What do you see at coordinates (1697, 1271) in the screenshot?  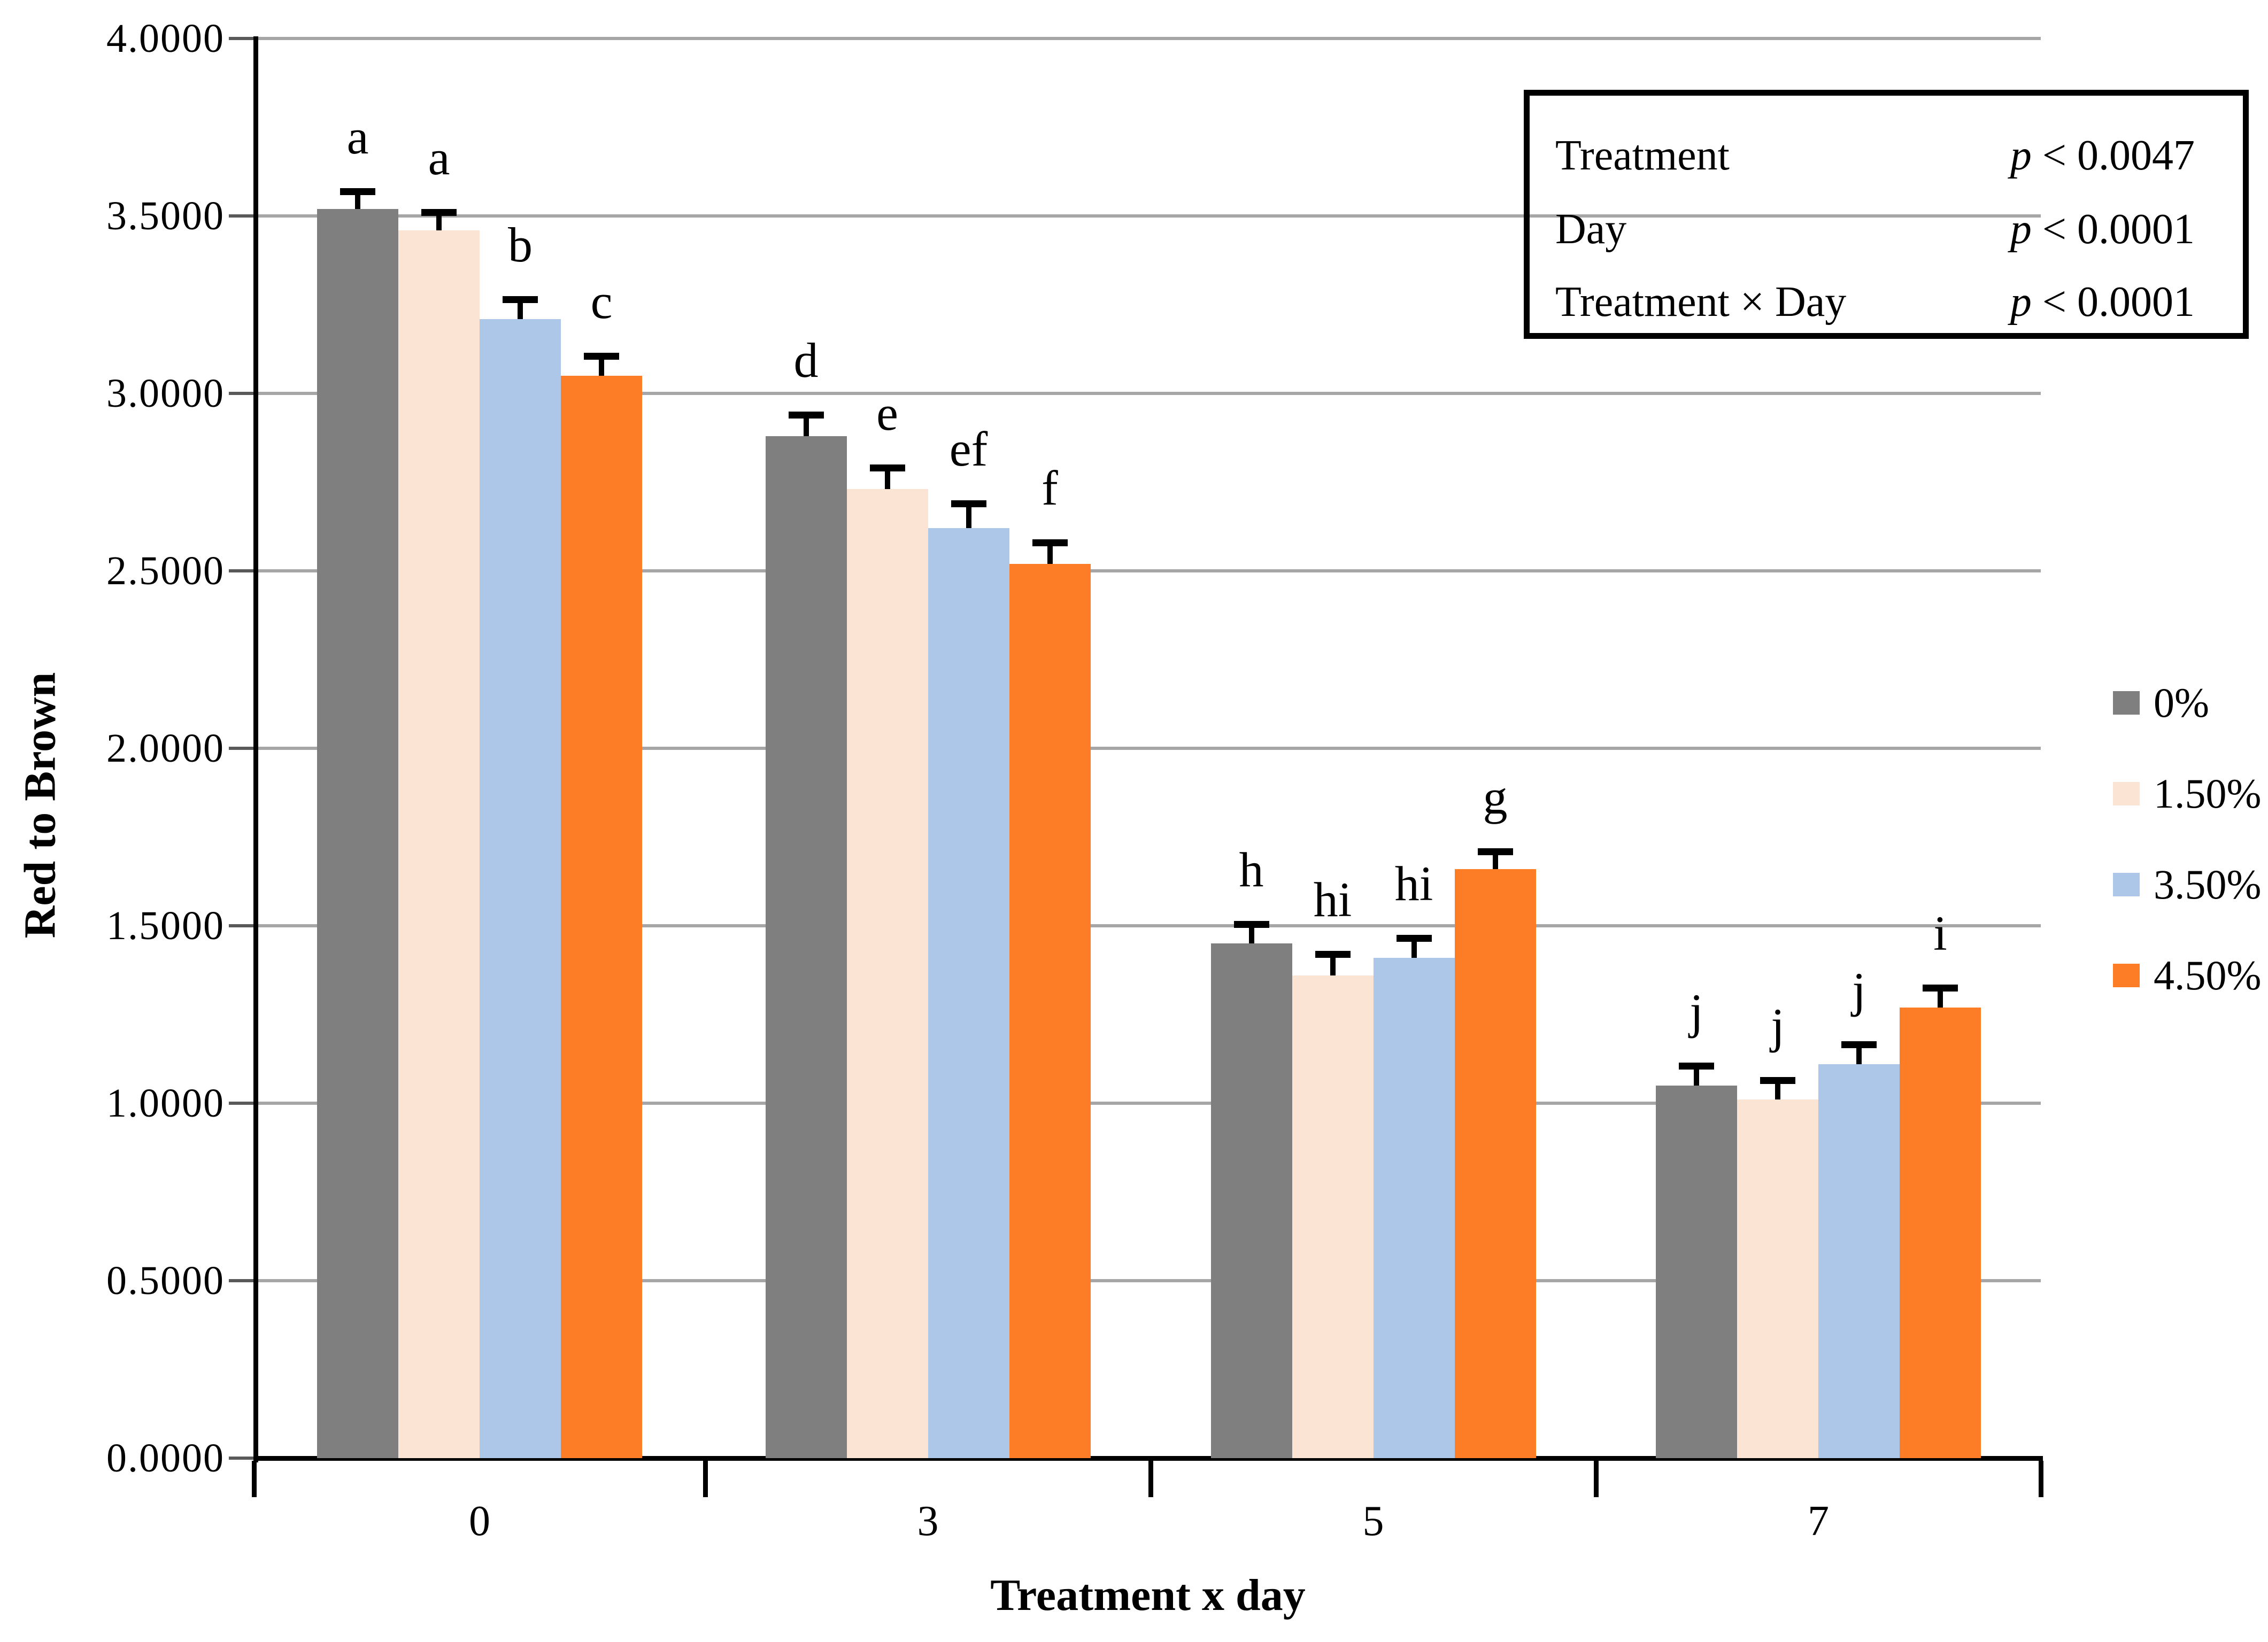 I see `bar-0%-day7` at bounding box center [1697, 1271].